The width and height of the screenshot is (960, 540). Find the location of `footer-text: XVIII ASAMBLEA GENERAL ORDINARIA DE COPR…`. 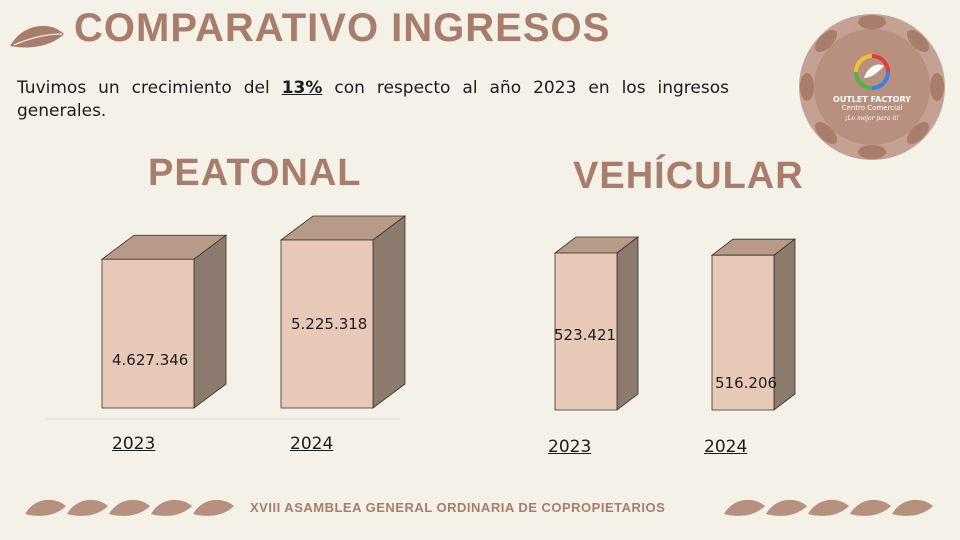

footer-text: XVIII ASAMBLEA GENERAL ORDINARIA DE COPR… is located at coordinates (458, 507).